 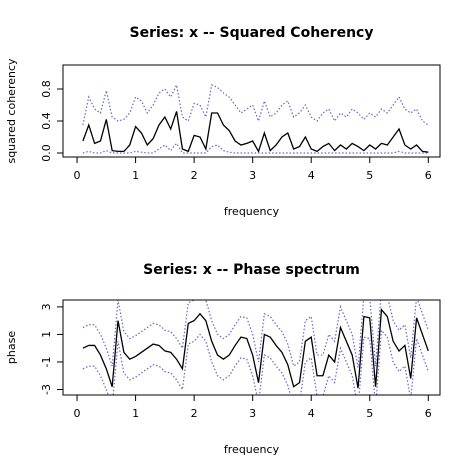 I want to click on y-axis-label: squared coherency, so click(x=11, y=111).